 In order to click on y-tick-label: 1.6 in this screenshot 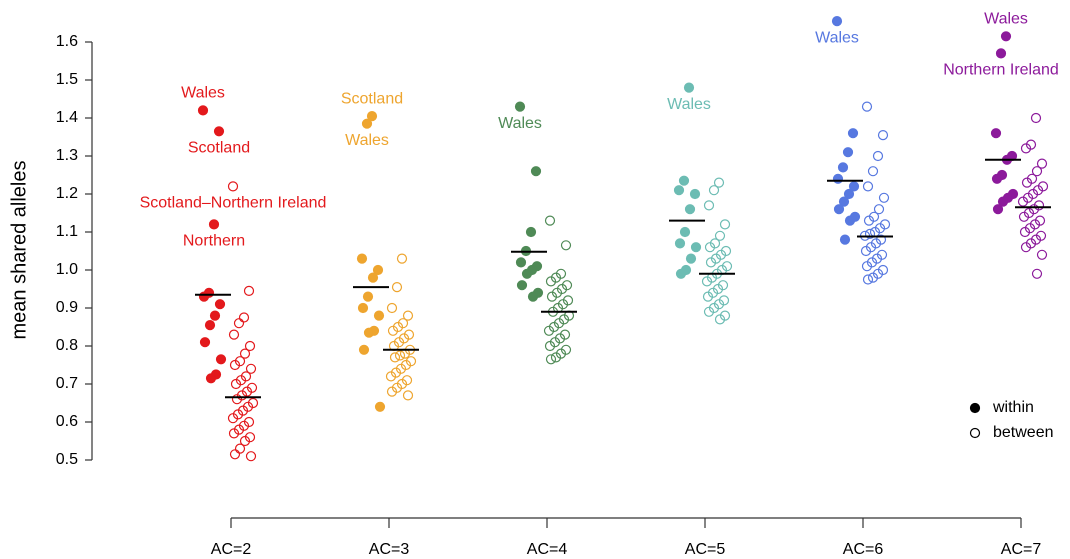, I will do `click(67, 41)`.